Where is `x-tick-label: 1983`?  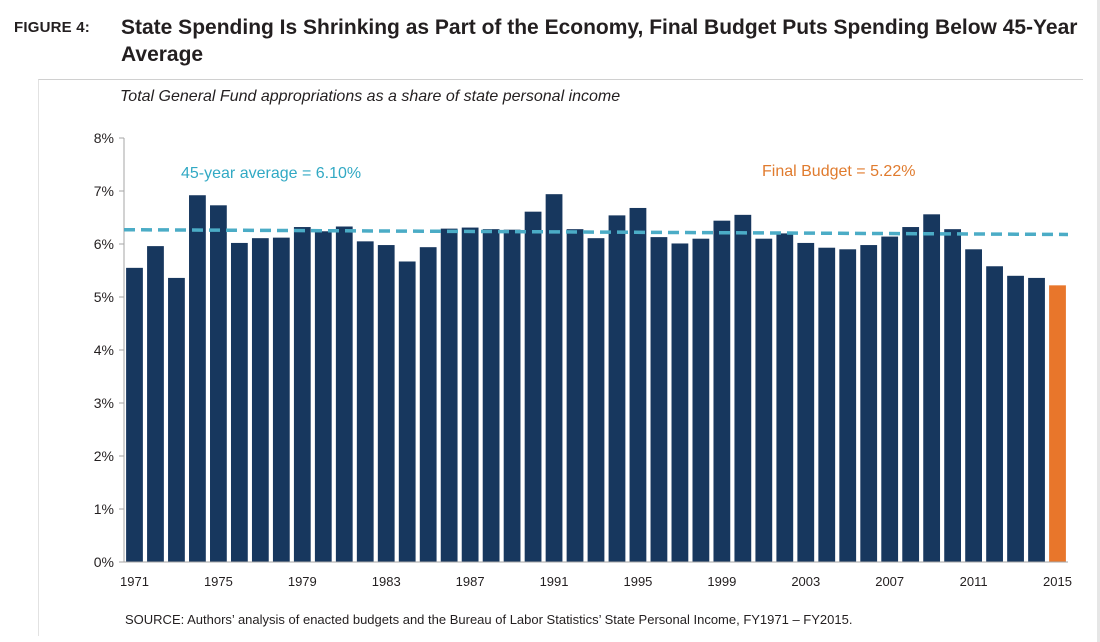
x-tick-label: 1983 is located at coordinates (386, 581).